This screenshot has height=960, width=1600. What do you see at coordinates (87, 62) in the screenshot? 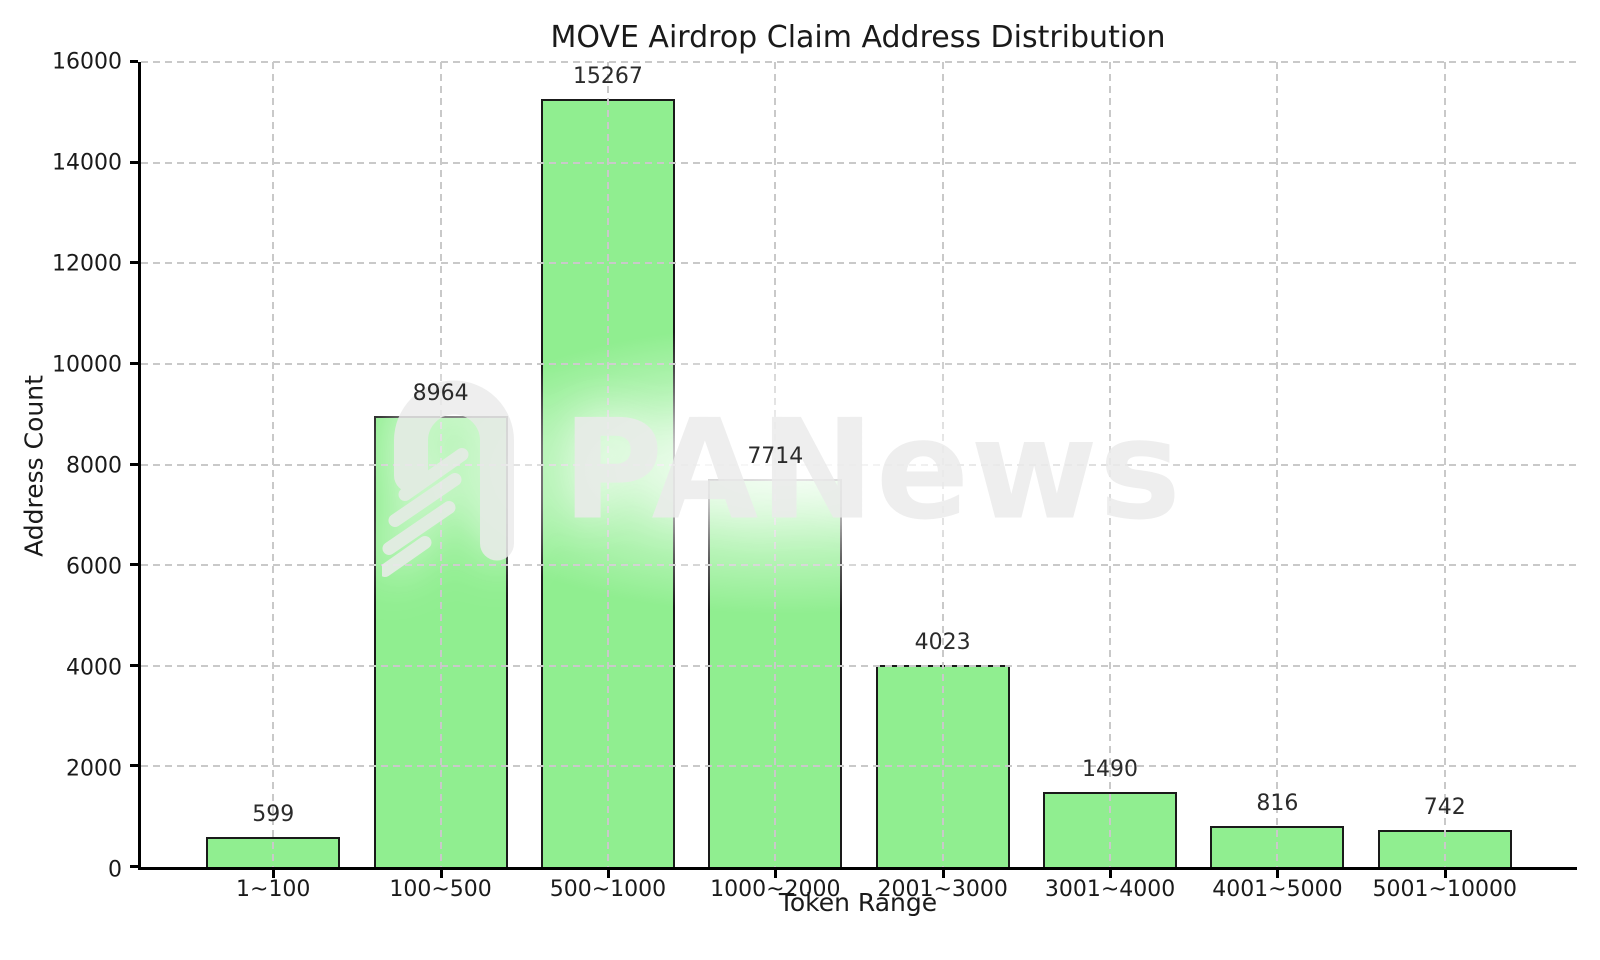
I see `y-tick-label: 16000` at bounding box center [87, 62].